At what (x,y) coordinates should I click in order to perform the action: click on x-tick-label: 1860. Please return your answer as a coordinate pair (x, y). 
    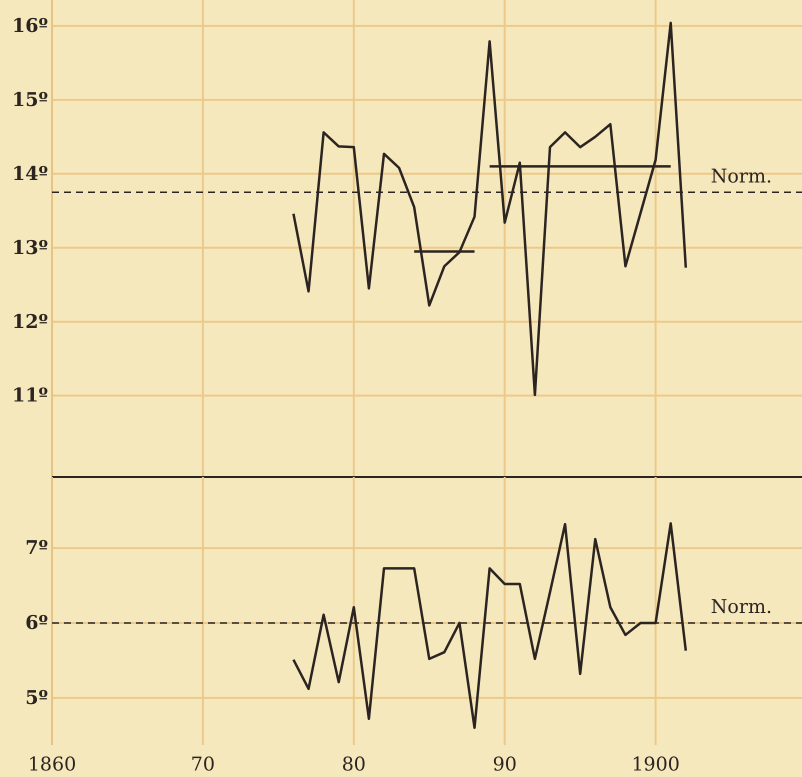
    Looking at the image, I should click on (52, 764).